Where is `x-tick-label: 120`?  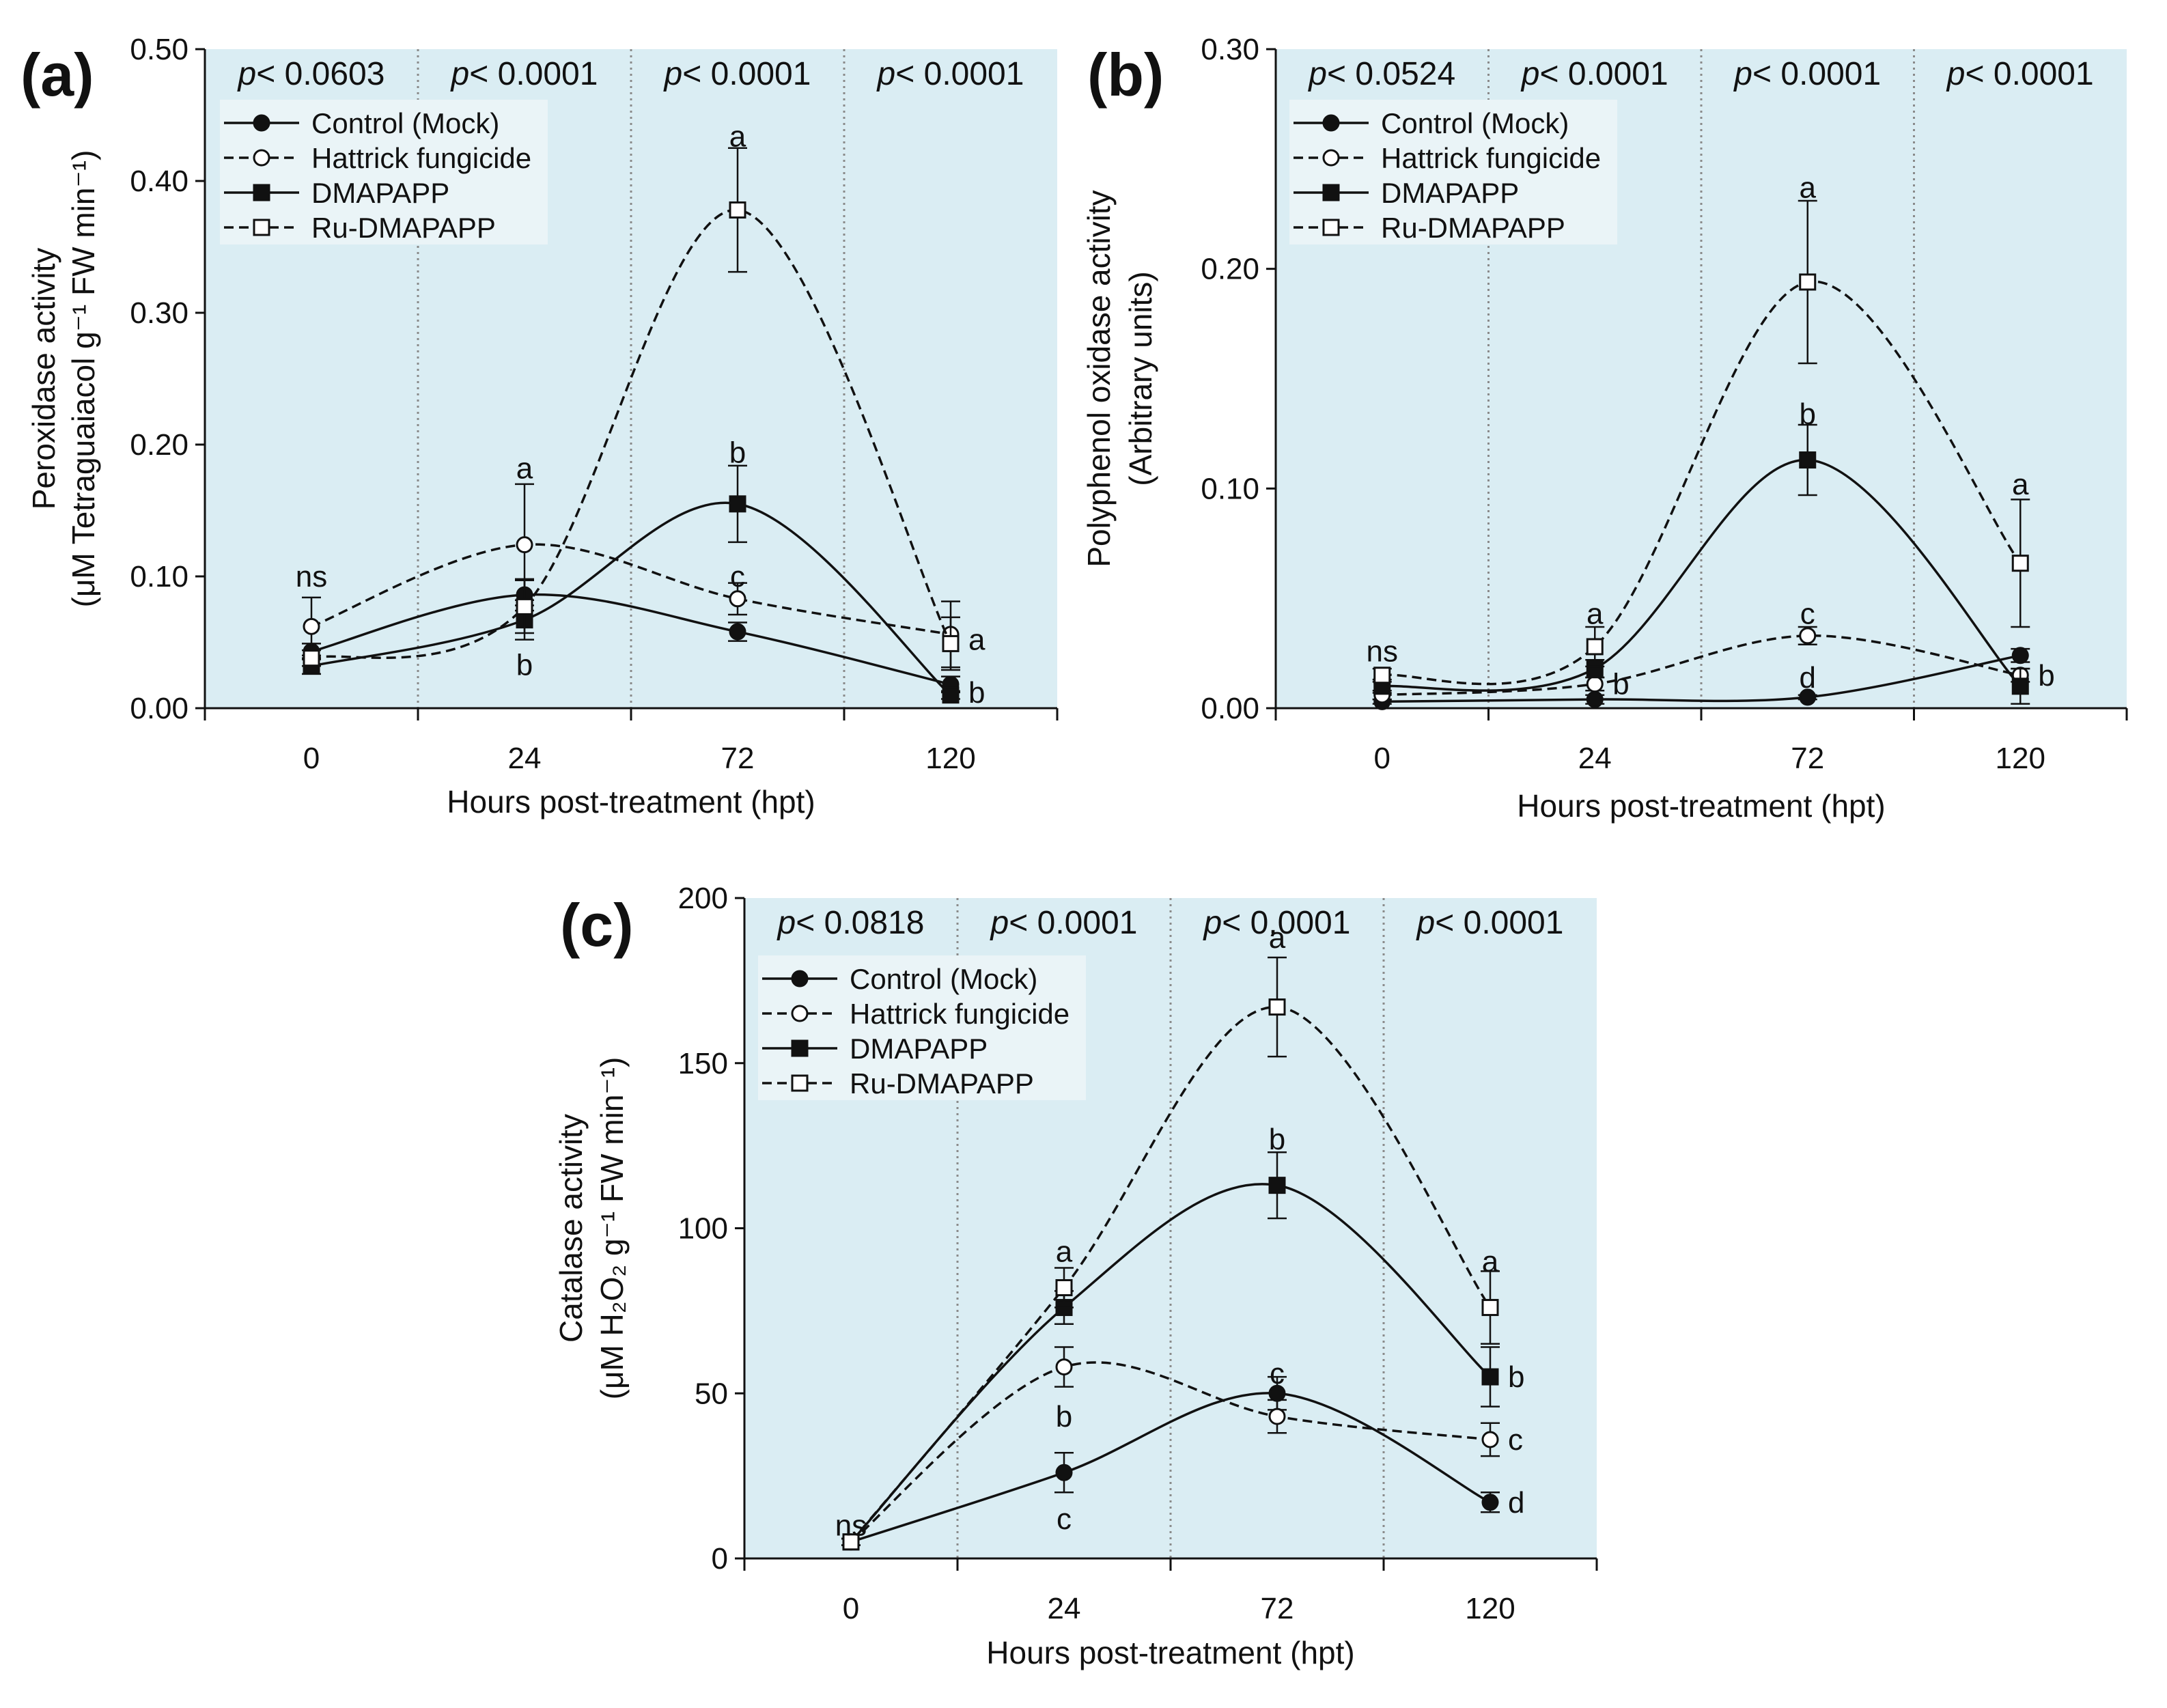
x-tick-label: 120 is located at coordinates (2020, 758).